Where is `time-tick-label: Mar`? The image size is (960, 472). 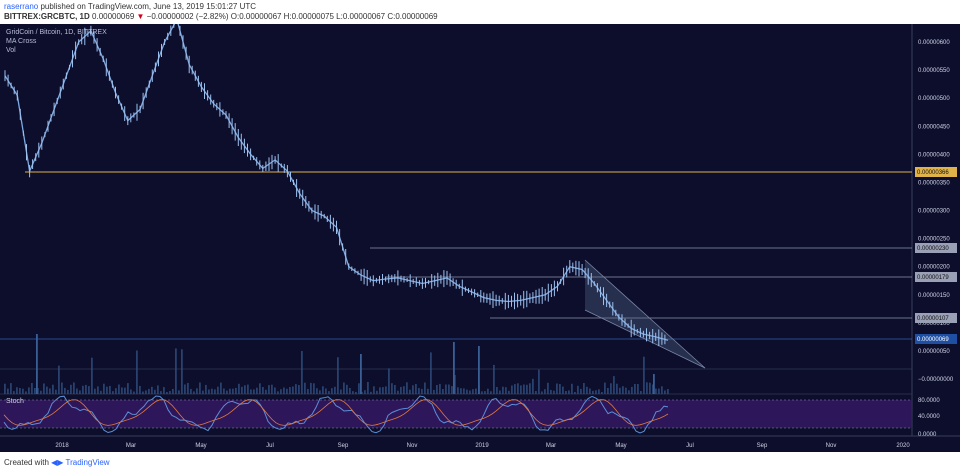 time-tick-label: Mar is located at coordinates (131, 446).